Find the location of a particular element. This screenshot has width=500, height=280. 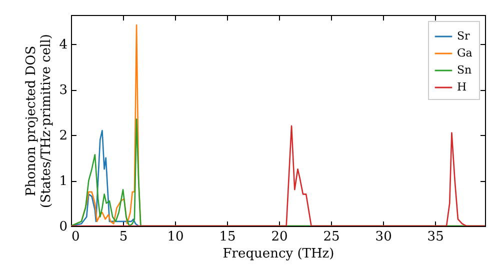

x-tick-label: 5 is located at coordinates (123, 237).